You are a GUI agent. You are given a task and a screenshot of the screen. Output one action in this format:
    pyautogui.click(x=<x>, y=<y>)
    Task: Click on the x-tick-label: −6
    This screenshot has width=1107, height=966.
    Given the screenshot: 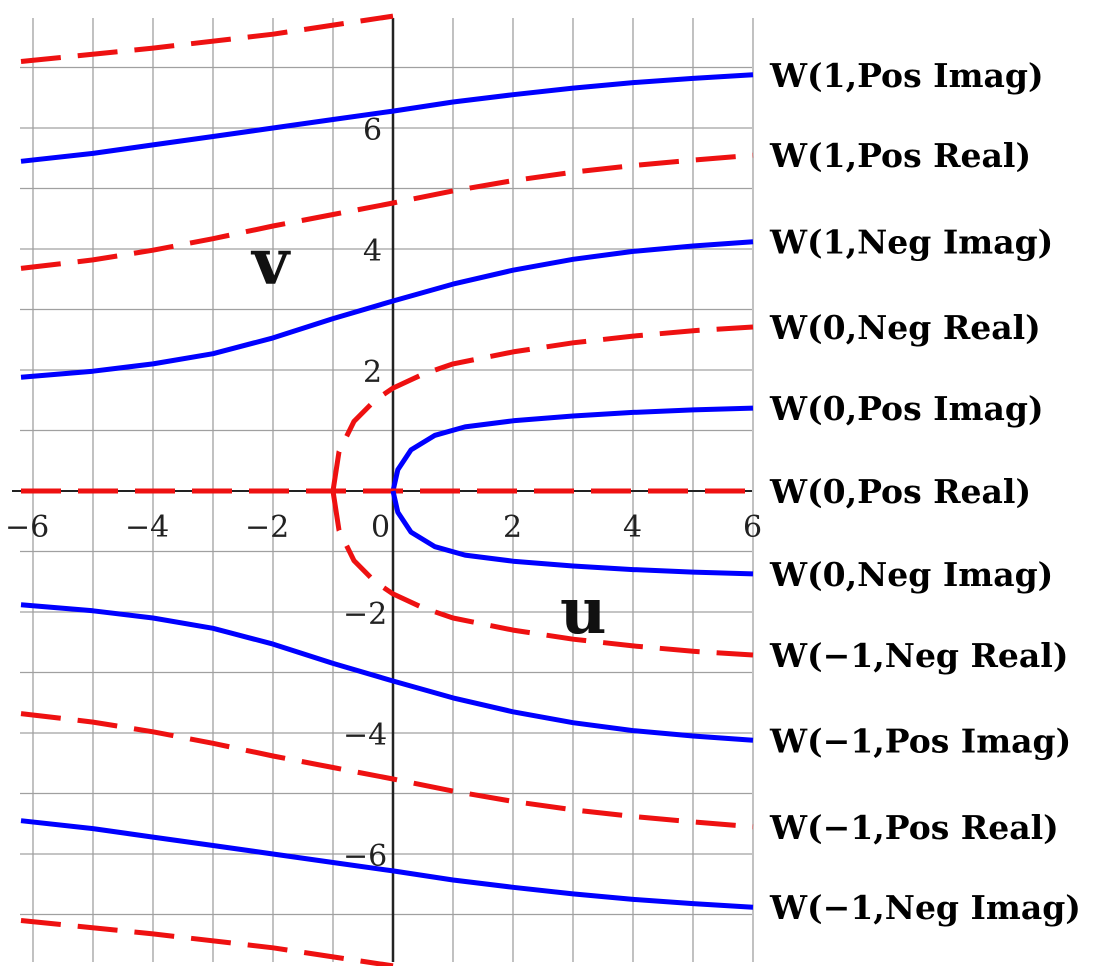 What is the action you would take?
    pyautogui.click(x=27, y=527)
    